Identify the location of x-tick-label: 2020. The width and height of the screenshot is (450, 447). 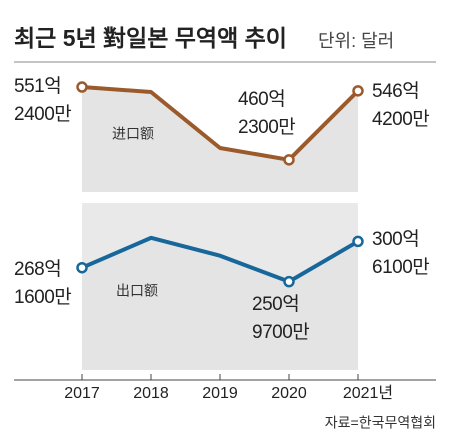
(289, 393).